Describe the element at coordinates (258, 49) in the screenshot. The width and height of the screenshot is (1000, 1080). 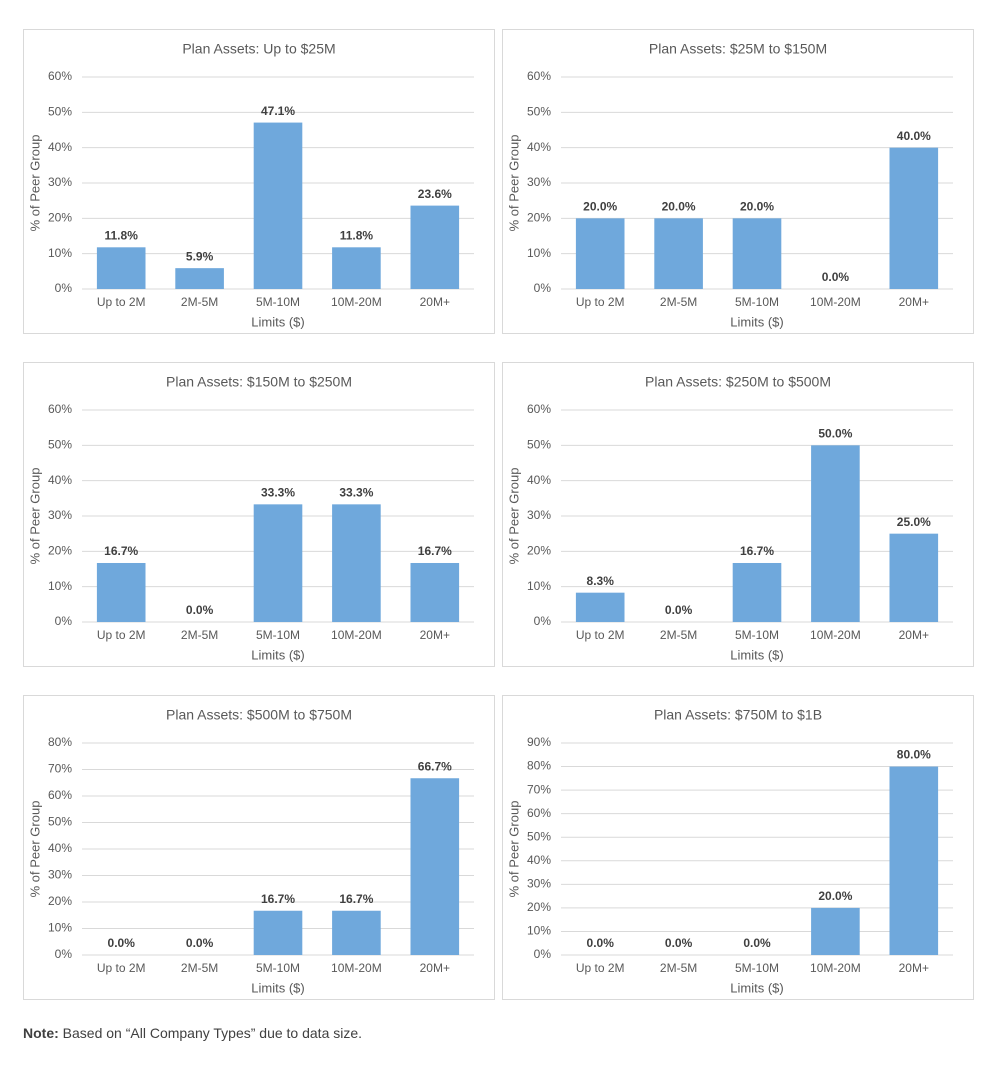
I see `chart-title: Plan Assets: Up to $25M` at that location.